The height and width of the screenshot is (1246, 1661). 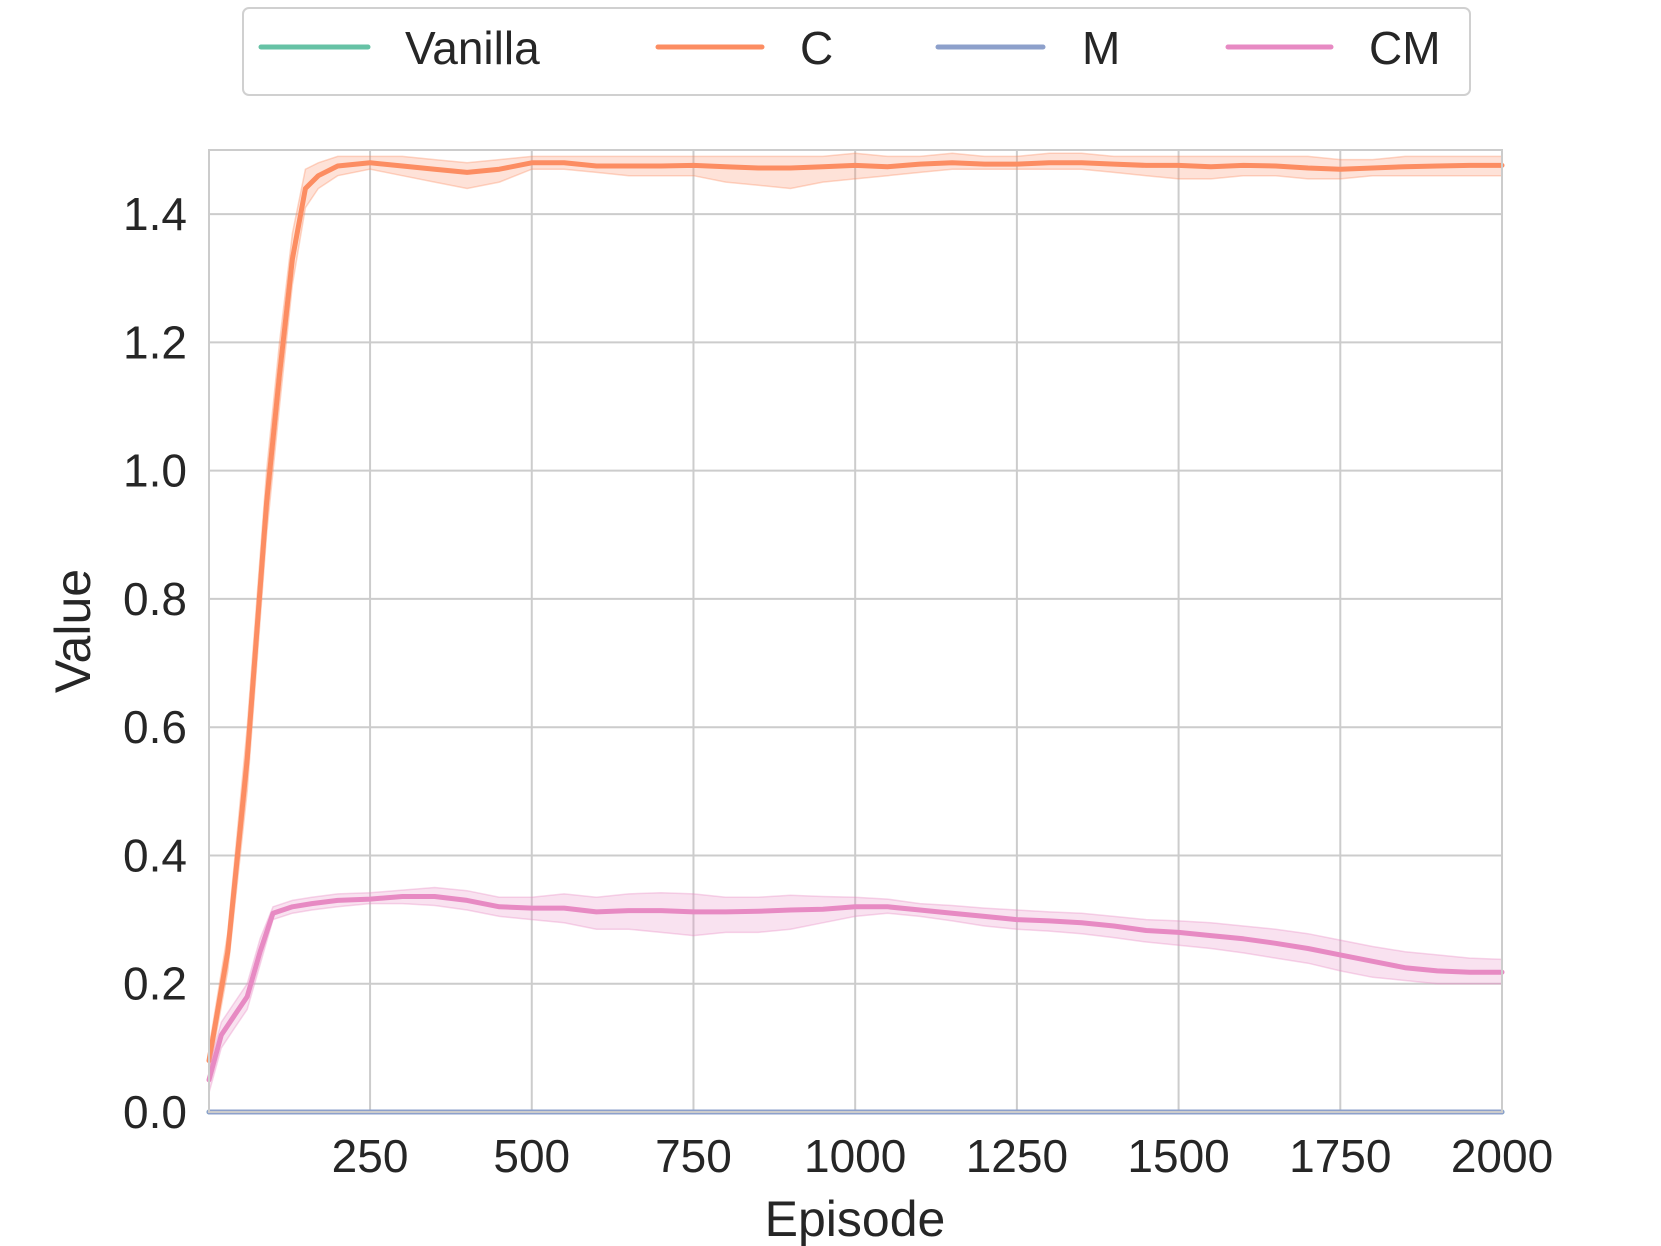 What do you see at coordinates (155, 984) in the screenshot?
I see `y-tick-label: 0.2` at bounding box center [155, 984].